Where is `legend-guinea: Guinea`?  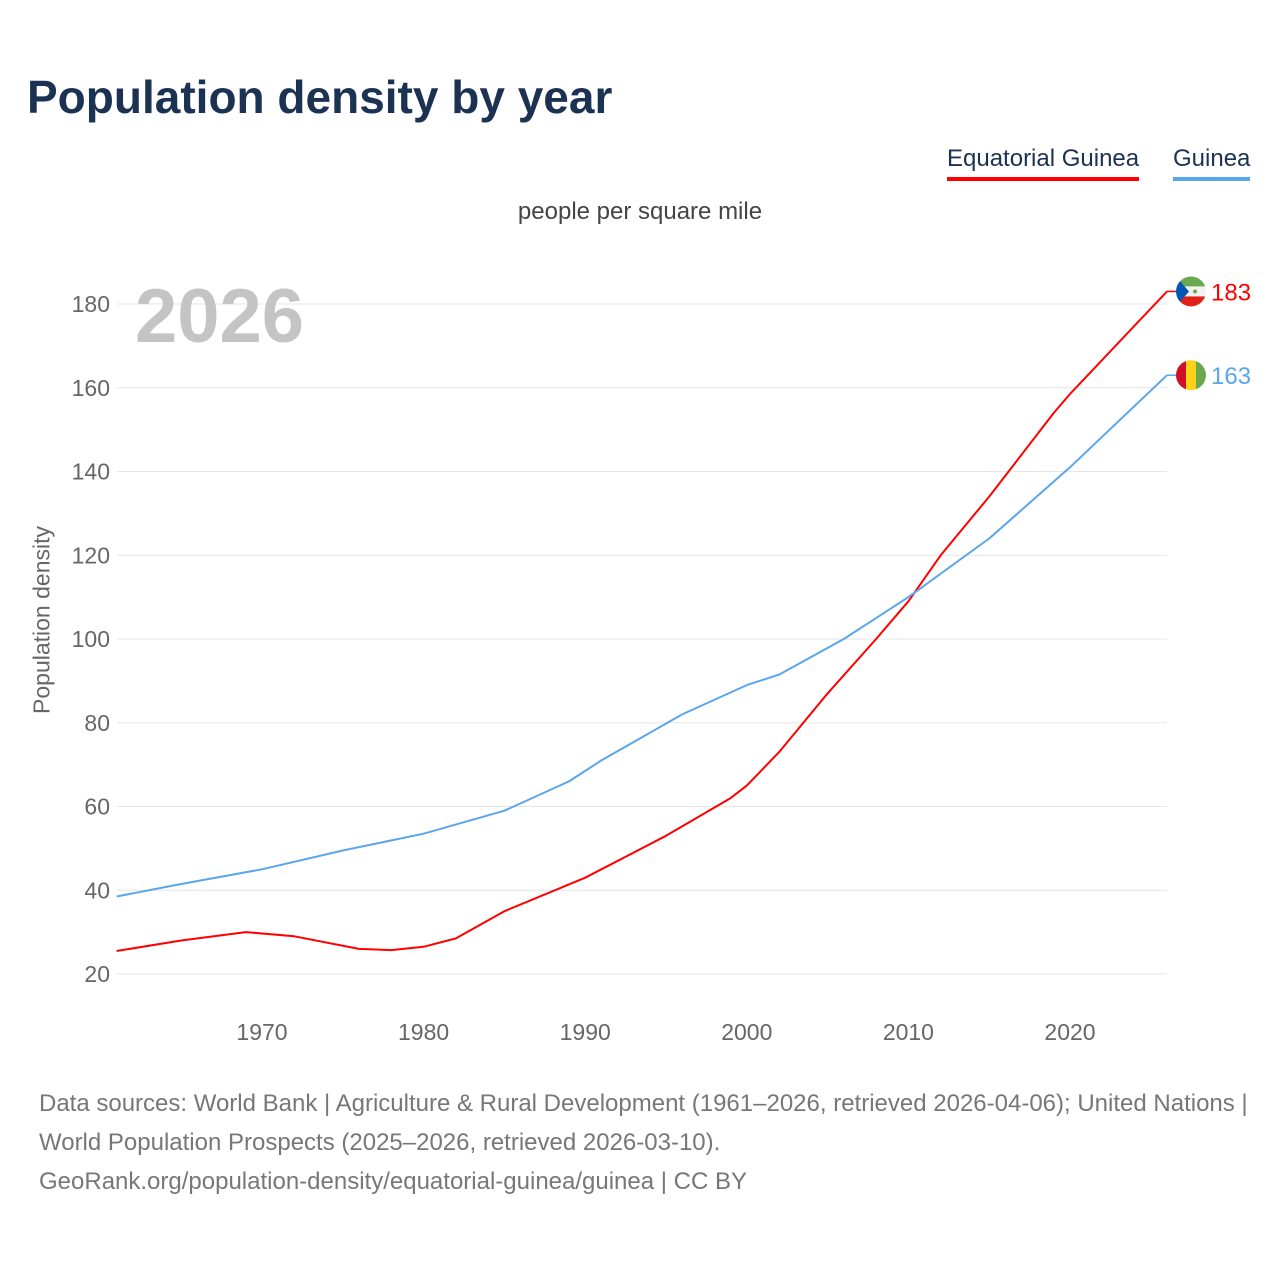 legend-guinea: Guinea is located at coordinates (1212, 163).